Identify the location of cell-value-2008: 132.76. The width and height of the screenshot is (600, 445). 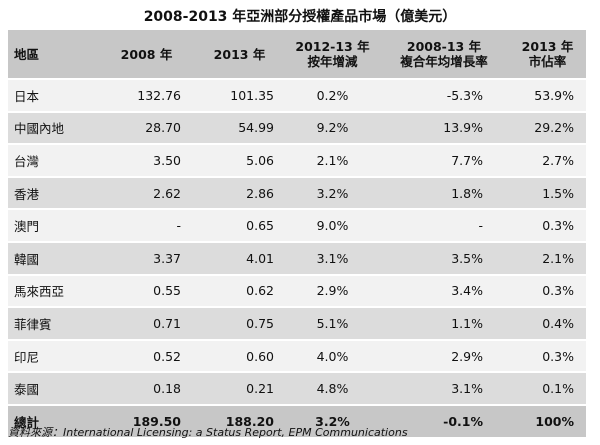
(146, 95).